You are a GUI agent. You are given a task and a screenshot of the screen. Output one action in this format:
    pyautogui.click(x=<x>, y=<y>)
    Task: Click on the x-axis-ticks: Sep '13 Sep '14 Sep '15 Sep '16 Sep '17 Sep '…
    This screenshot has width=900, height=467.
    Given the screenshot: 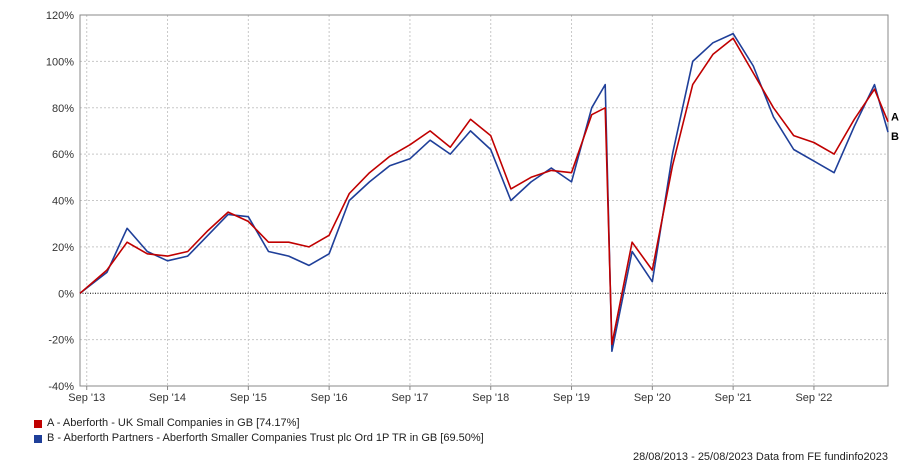 What is the action you would take?
    pyautogui.click(x=450, y=395)
    